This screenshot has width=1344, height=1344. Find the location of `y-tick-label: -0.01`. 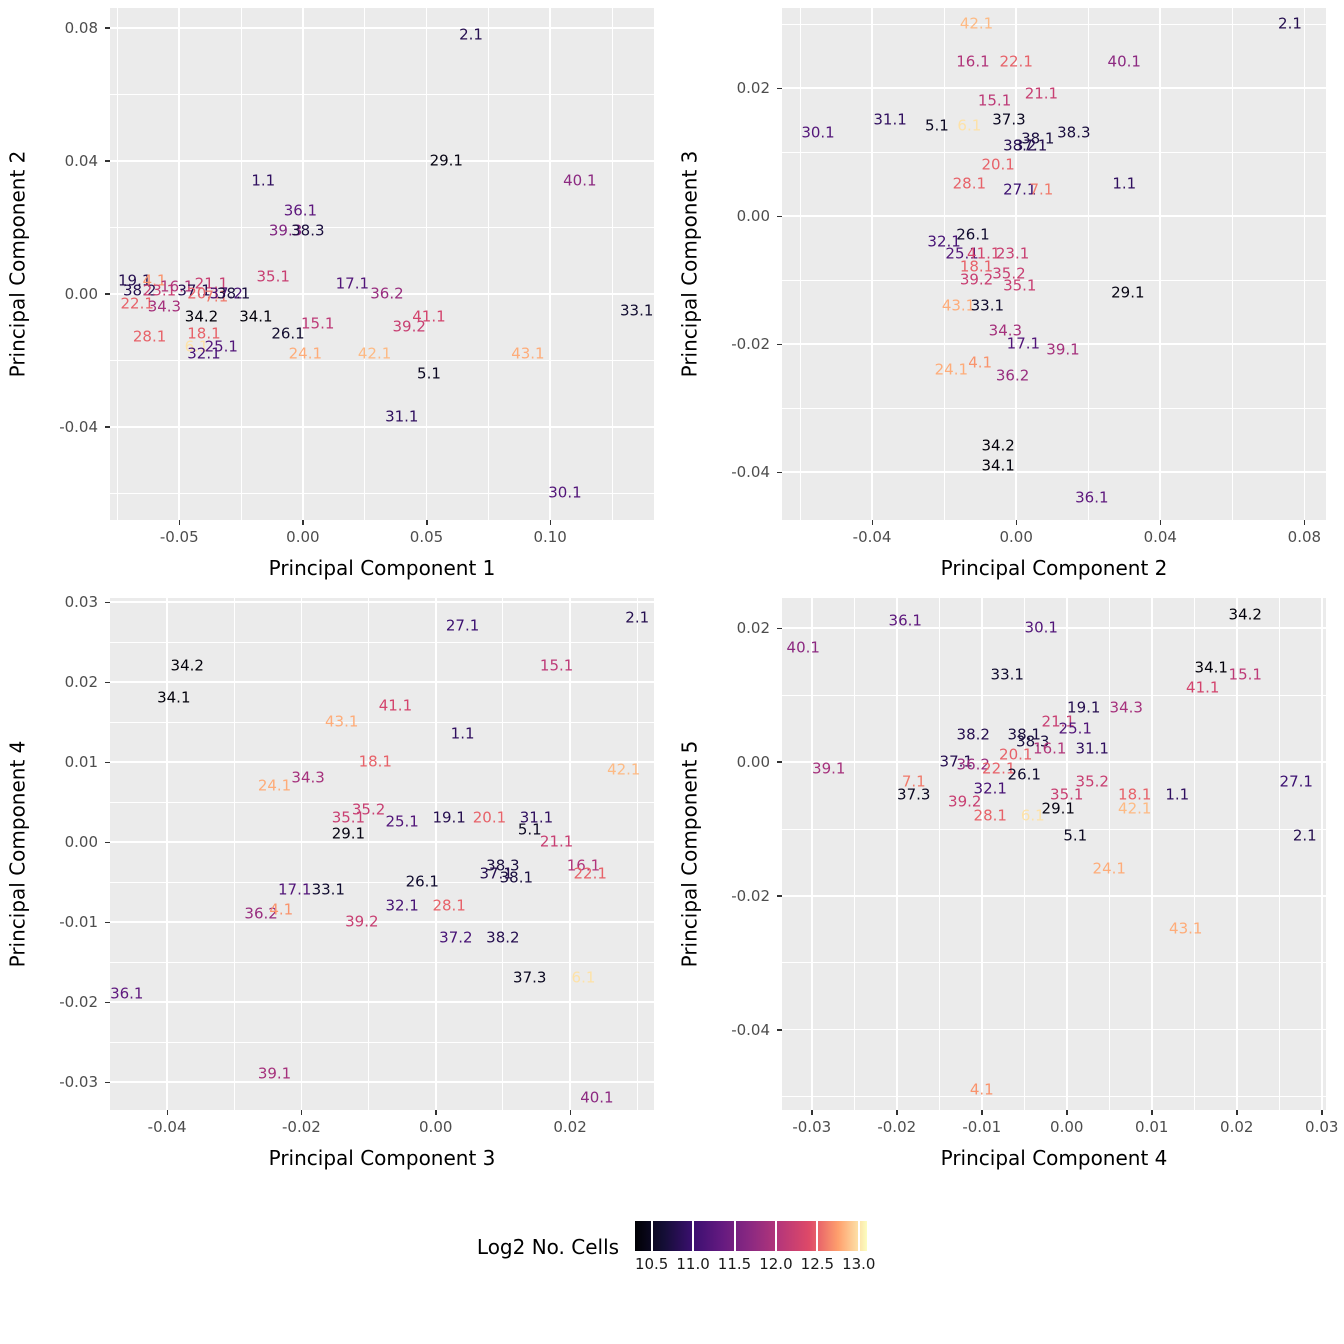

y-tick-label: -0.01 is located at coordinates (78, 922).